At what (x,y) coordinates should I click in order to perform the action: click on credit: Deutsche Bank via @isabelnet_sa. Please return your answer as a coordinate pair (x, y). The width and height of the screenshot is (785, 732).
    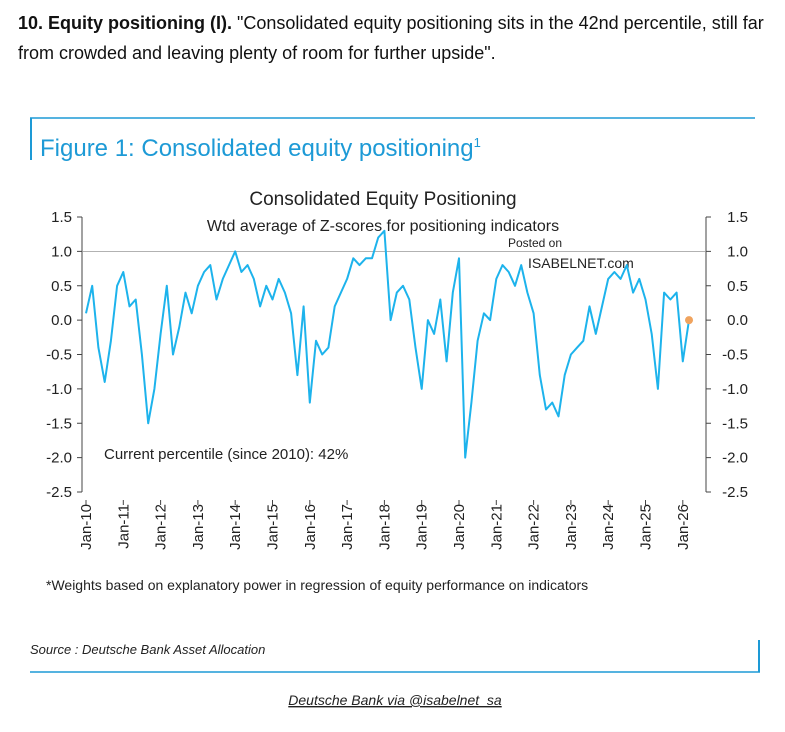
    Looking at the image, I should click on (395, 700).